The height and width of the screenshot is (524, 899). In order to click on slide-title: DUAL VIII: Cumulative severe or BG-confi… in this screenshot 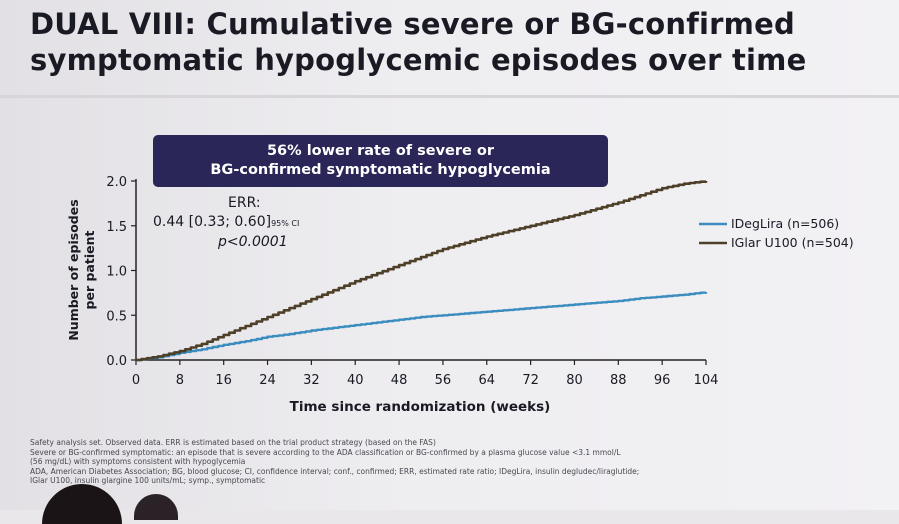, I will do `click(460, 42)`.